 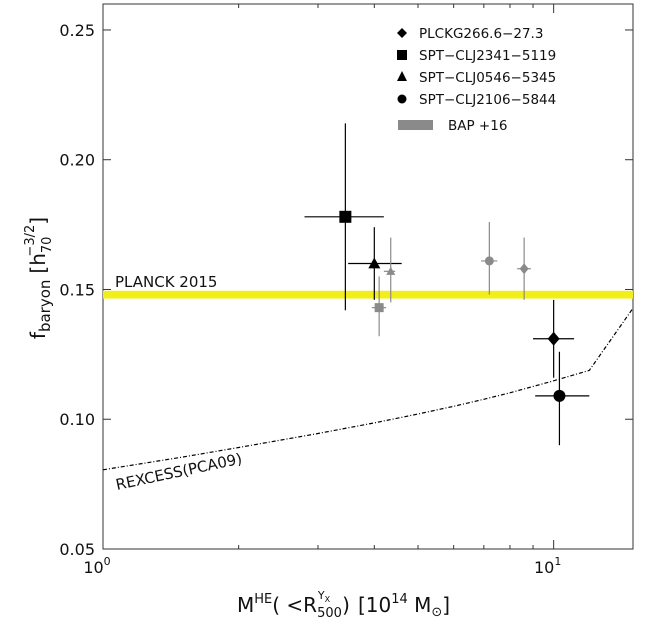 I want to click on legend-marker-band, so click(x=415, y=125).